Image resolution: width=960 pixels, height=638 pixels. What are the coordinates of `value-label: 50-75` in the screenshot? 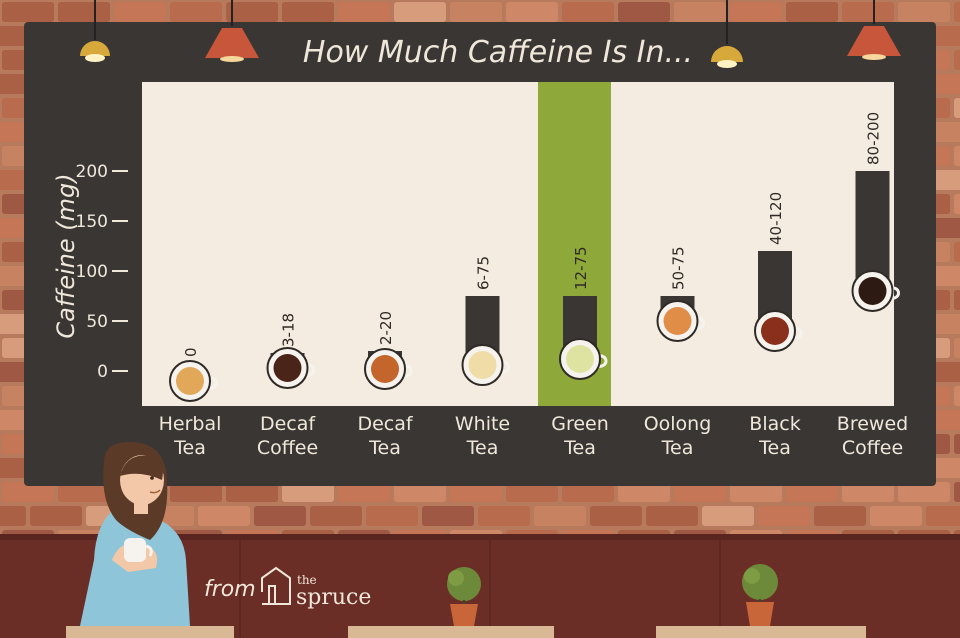 It's located at (679, 268).